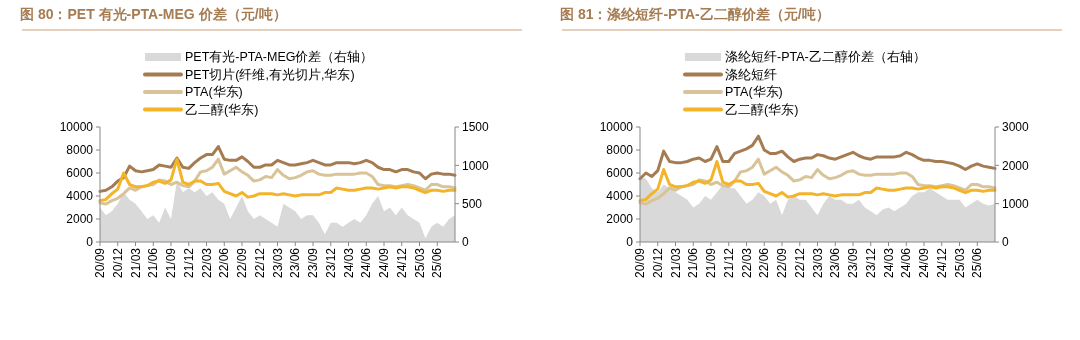 This screenshot has width=1080, height=340. Describe the element at coordinates (476, 127) in the screenshot. I see `y2-tick-label: 1500` at that location.